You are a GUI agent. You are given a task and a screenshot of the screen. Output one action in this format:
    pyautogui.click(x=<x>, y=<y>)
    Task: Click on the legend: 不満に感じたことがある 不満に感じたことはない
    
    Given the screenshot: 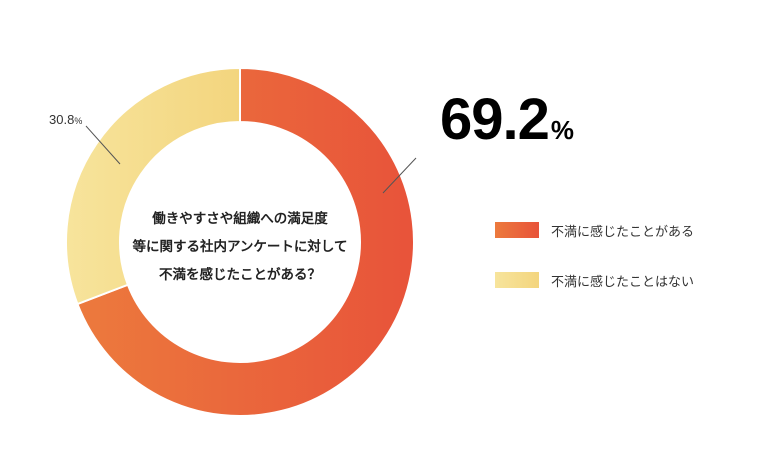 What is the action you would take?
    pyautogui.click(x=594, y=268)
    